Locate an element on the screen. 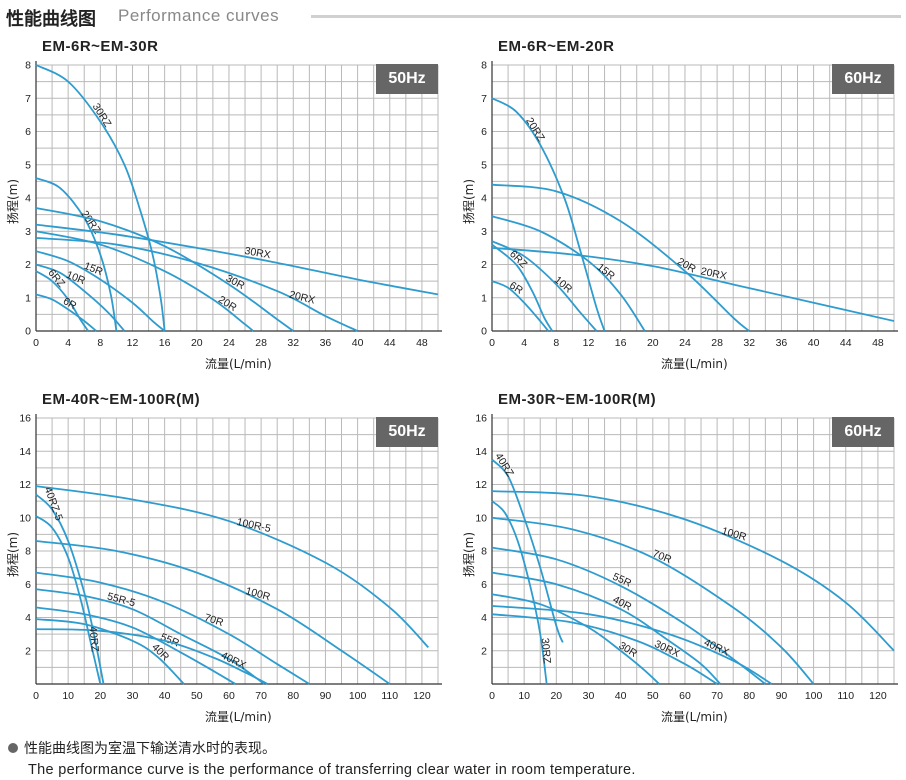  x-tick-label: 4 is located at coordinates (524, 343).